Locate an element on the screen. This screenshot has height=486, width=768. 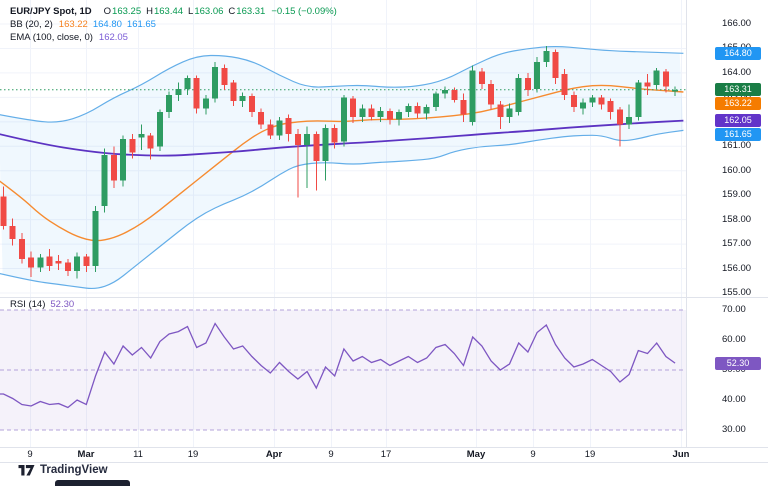
price-badge-ema: 162.05 is located at coordinates (738, 121).